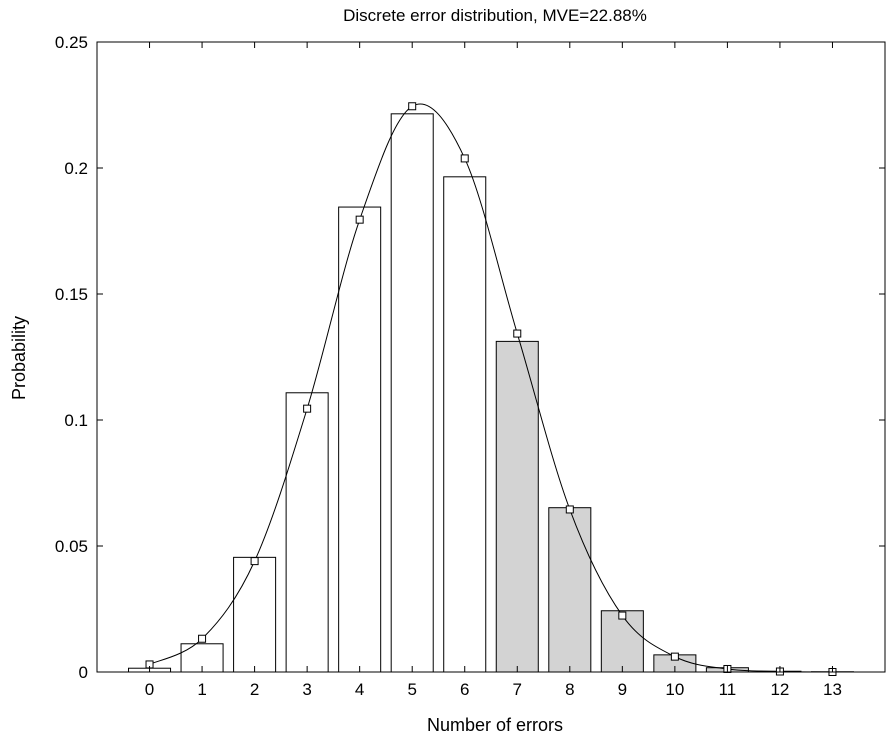 This screenshot has height=740, width=891. I want to click on y-axis-label: Probability, so click(19, 358).